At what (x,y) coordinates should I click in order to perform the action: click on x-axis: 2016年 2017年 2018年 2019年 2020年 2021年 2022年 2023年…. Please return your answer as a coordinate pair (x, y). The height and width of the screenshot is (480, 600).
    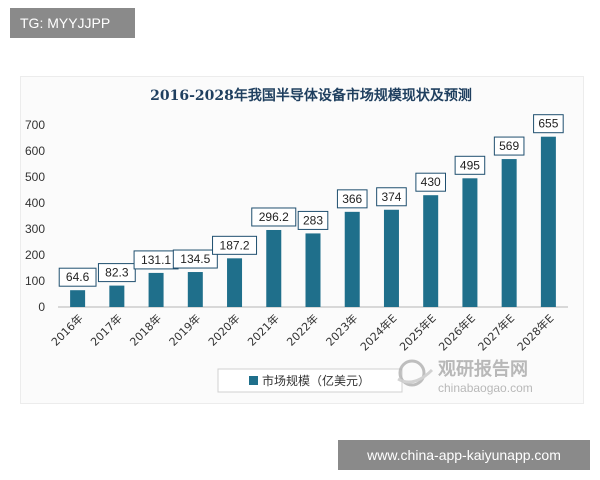
    Looking at the image, I should click on (302, 332).